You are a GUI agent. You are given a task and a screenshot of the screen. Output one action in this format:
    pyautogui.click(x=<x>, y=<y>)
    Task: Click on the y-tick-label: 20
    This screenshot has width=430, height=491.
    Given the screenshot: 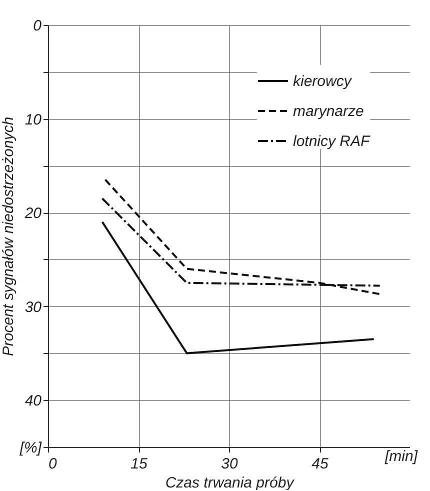 What is the action you would take?
    pyautogui.click(x=33, y=213)
    